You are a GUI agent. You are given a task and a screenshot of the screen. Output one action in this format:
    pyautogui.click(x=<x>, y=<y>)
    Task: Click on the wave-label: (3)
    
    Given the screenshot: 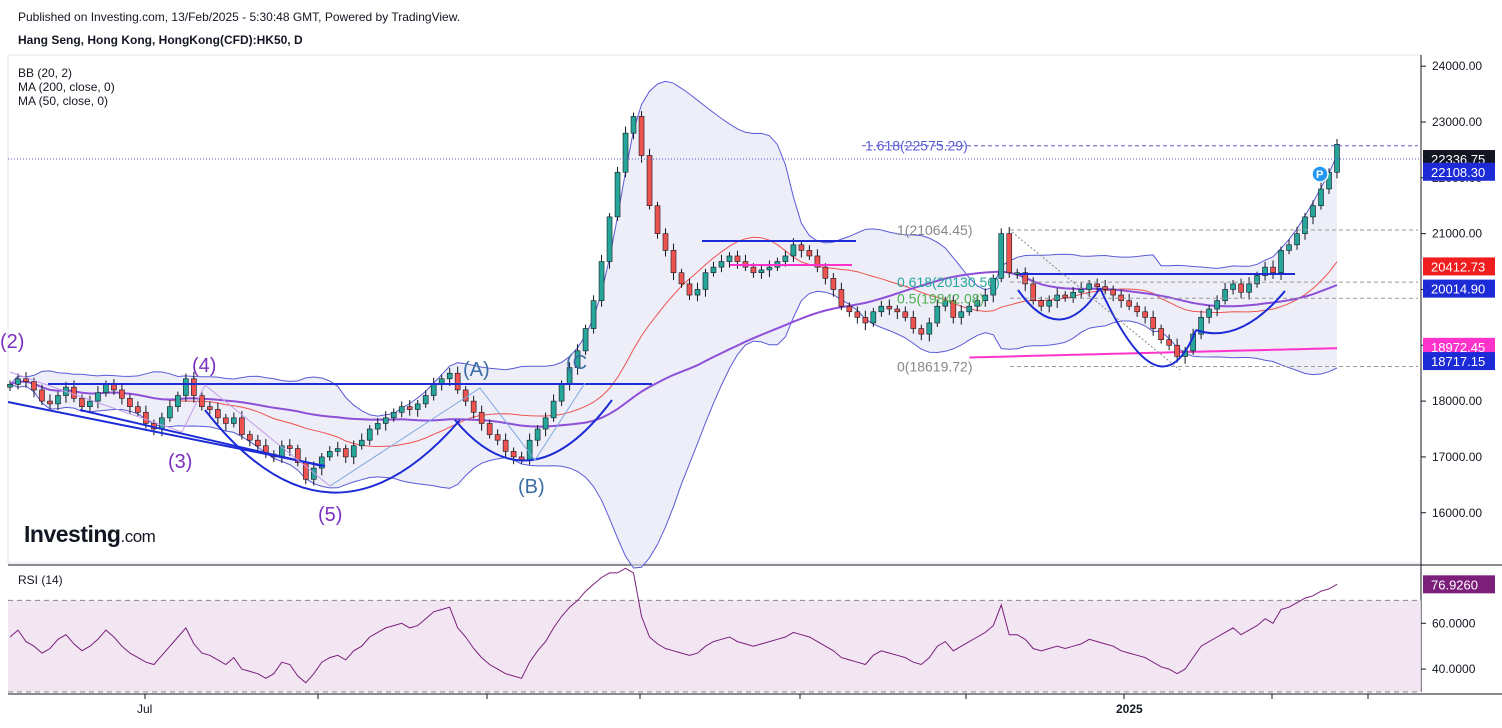 What is the action you would take?
    pyautogui.click(x=180, y=462)
    